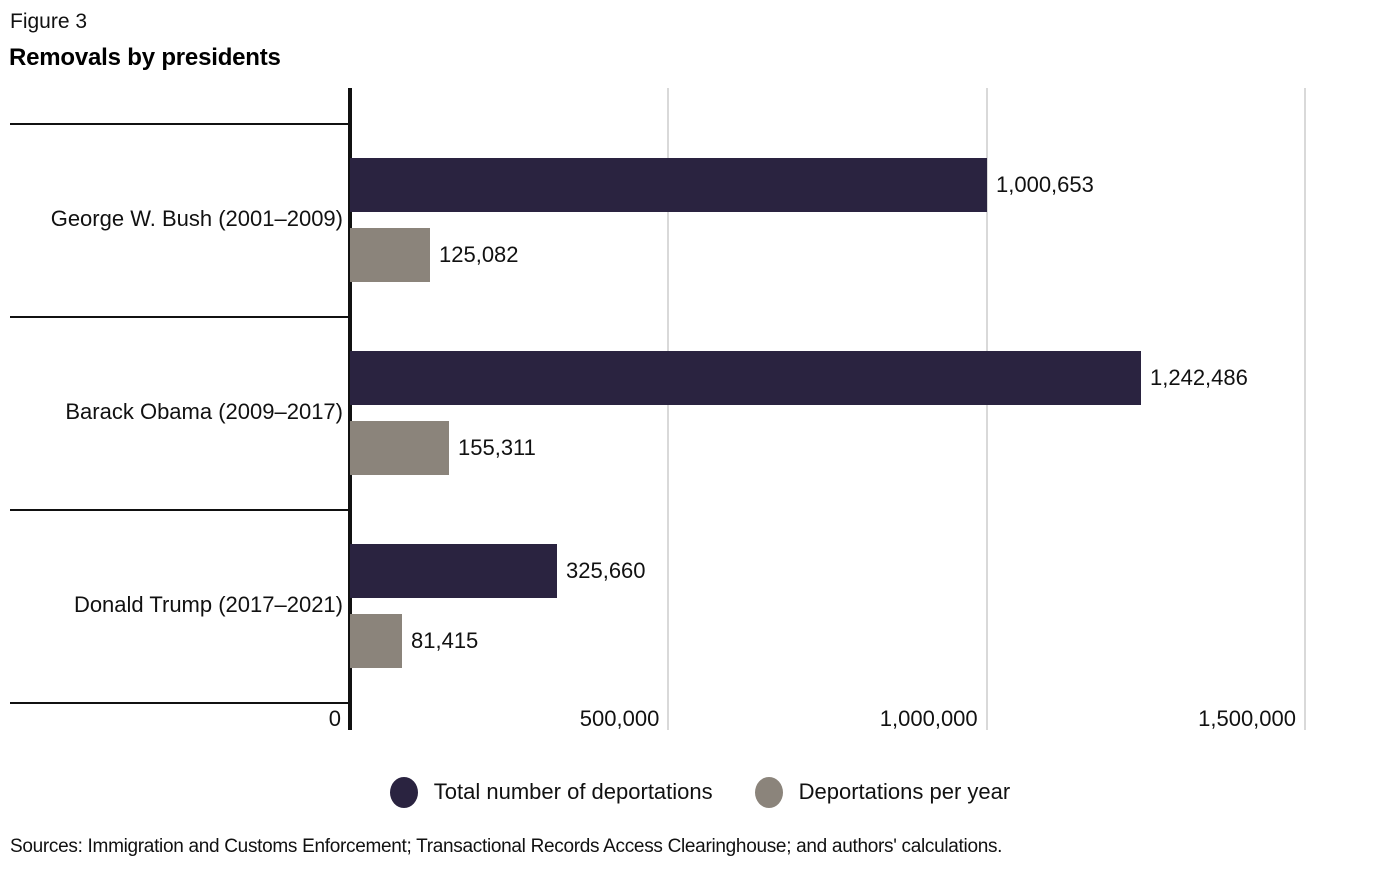 The width and height of the screenshot is (1400, 870). What do you see at coordinates (606, 570) in the screenshot?
I see `value-label: 325,660` at bounding box center [606, 570].